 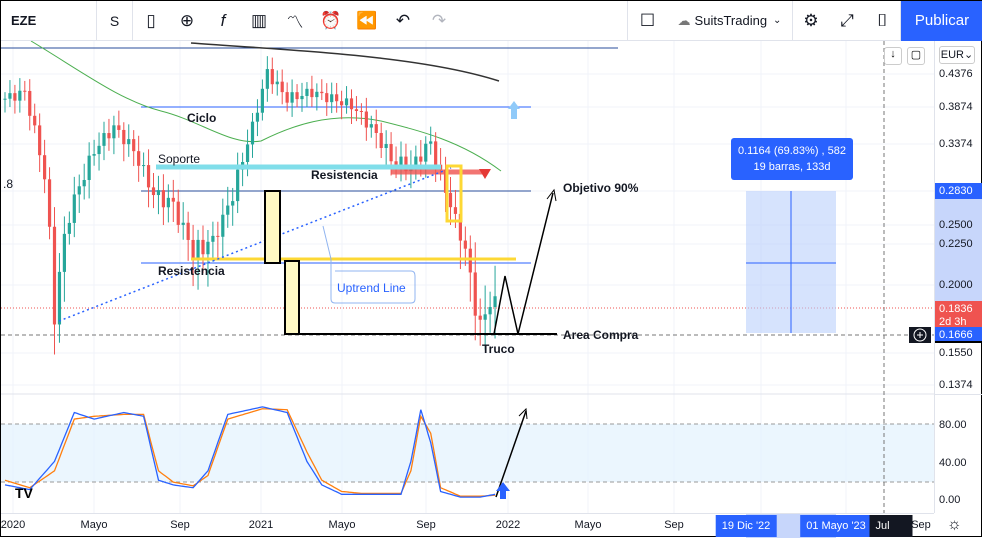 What do you see at coordinates (956, 353) in the screenshot?
I see `price-tick: 0.1550` at bounding box center [956, 353].